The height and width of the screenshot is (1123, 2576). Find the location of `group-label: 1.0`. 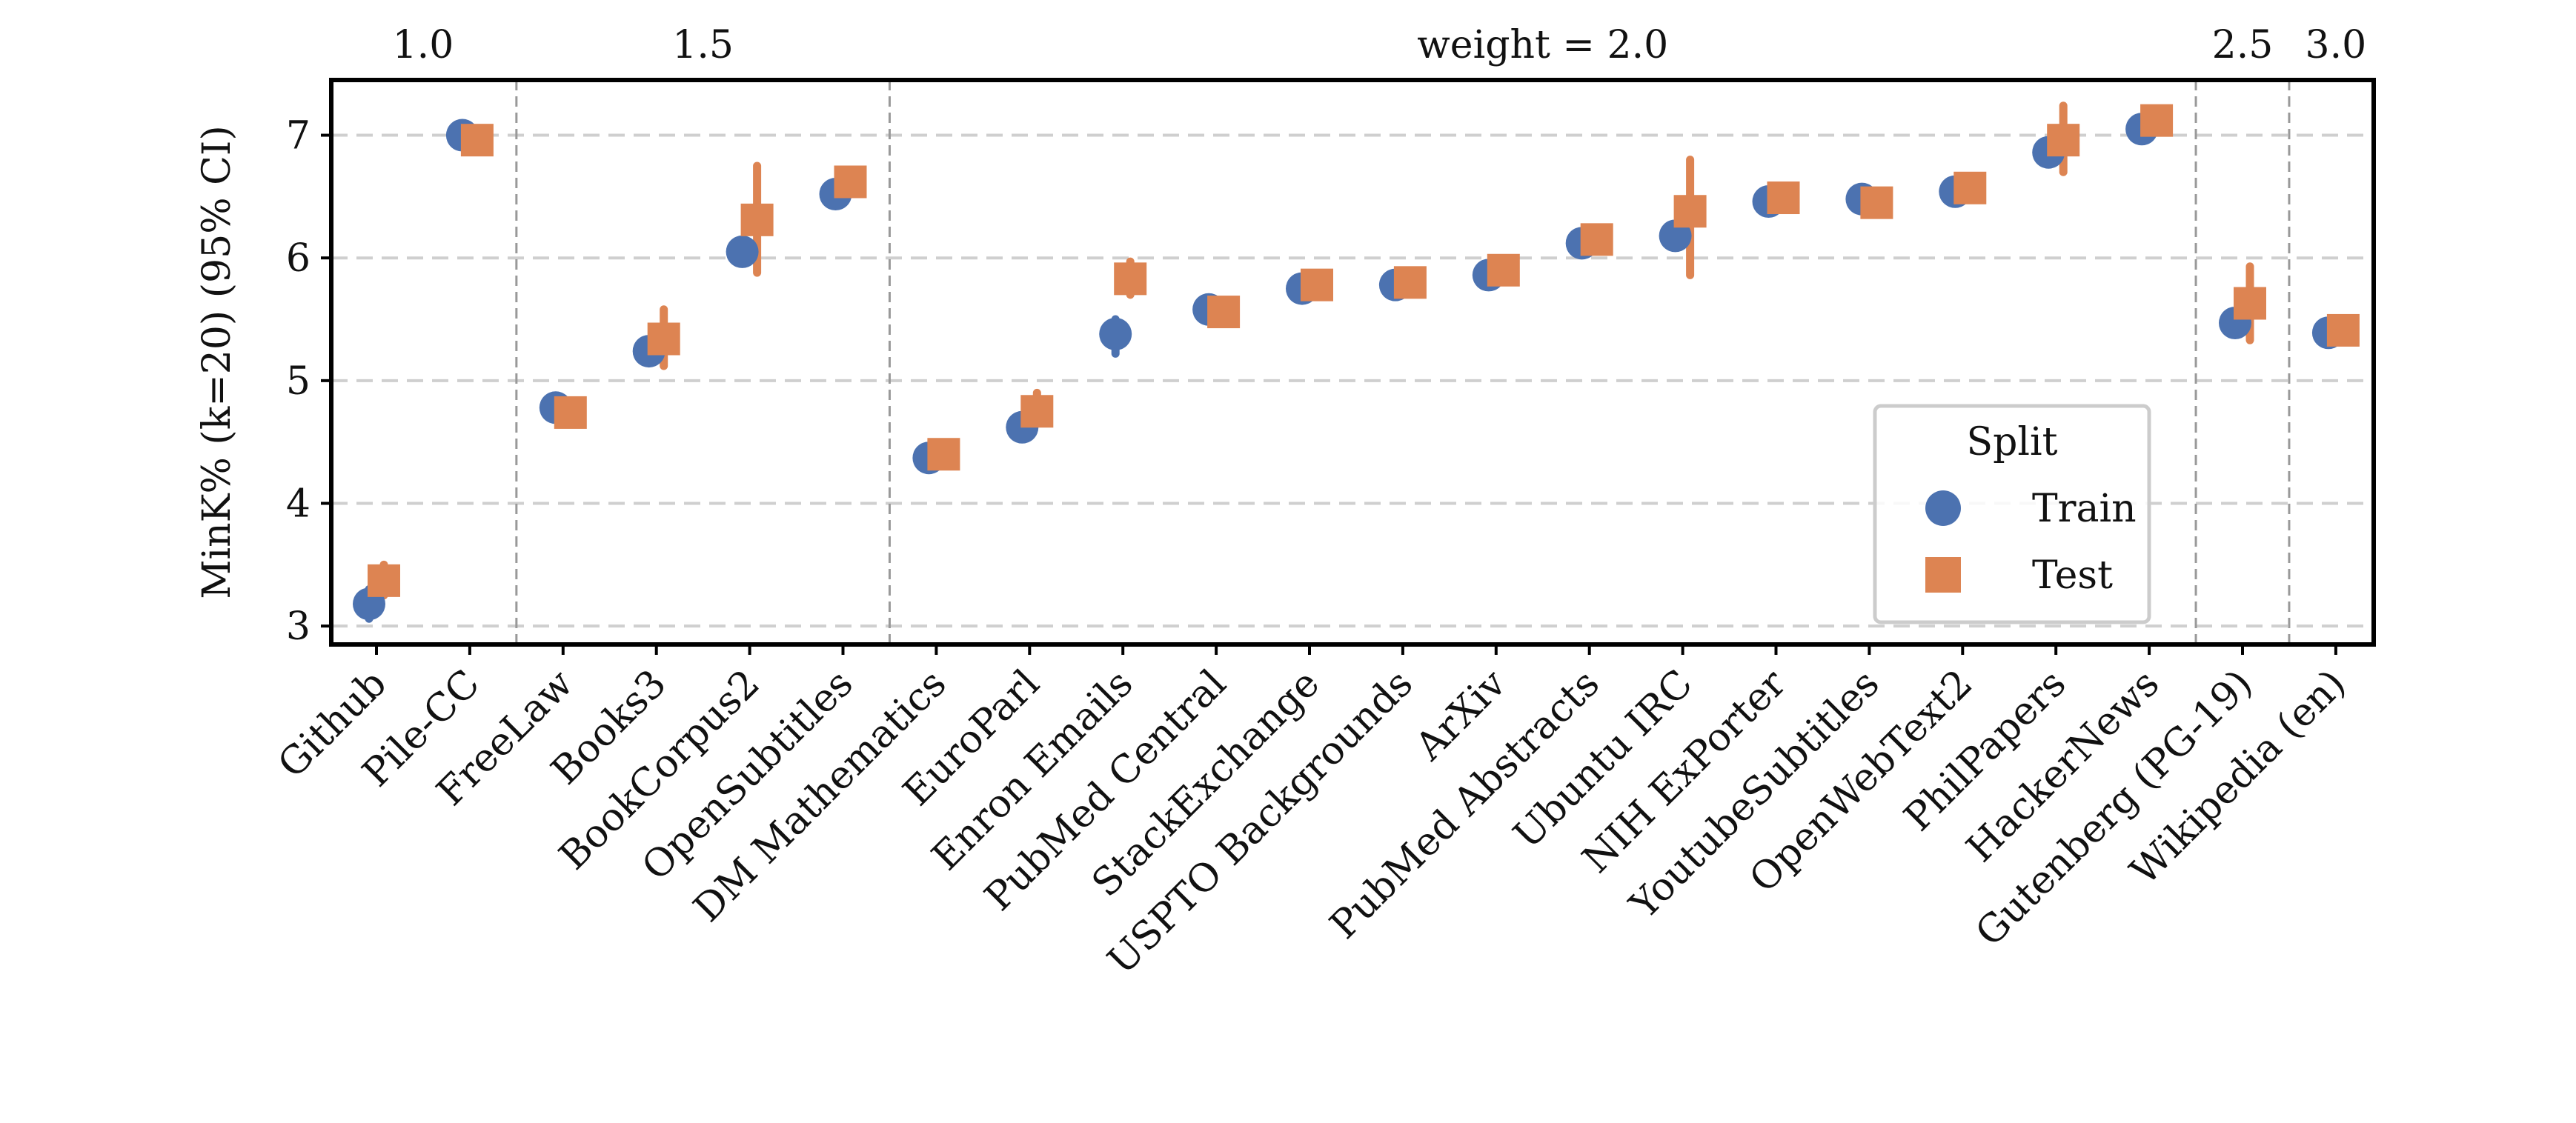

group-label: 1.0 is located at coordinates (423, 45).